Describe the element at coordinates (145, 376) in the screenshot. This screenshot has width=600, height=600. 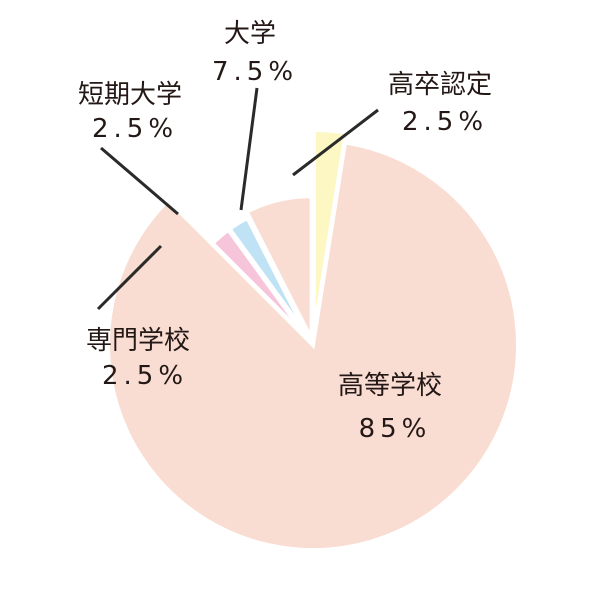
I see `slice-label-value-3: 2.5%` at that location.